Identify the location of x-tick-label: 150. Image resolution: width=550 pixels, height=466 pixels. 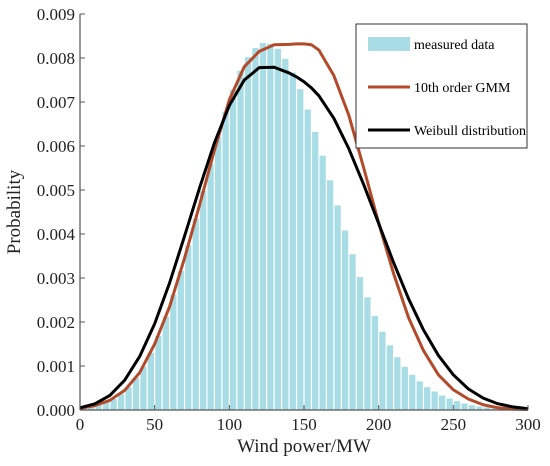
(304, 424).